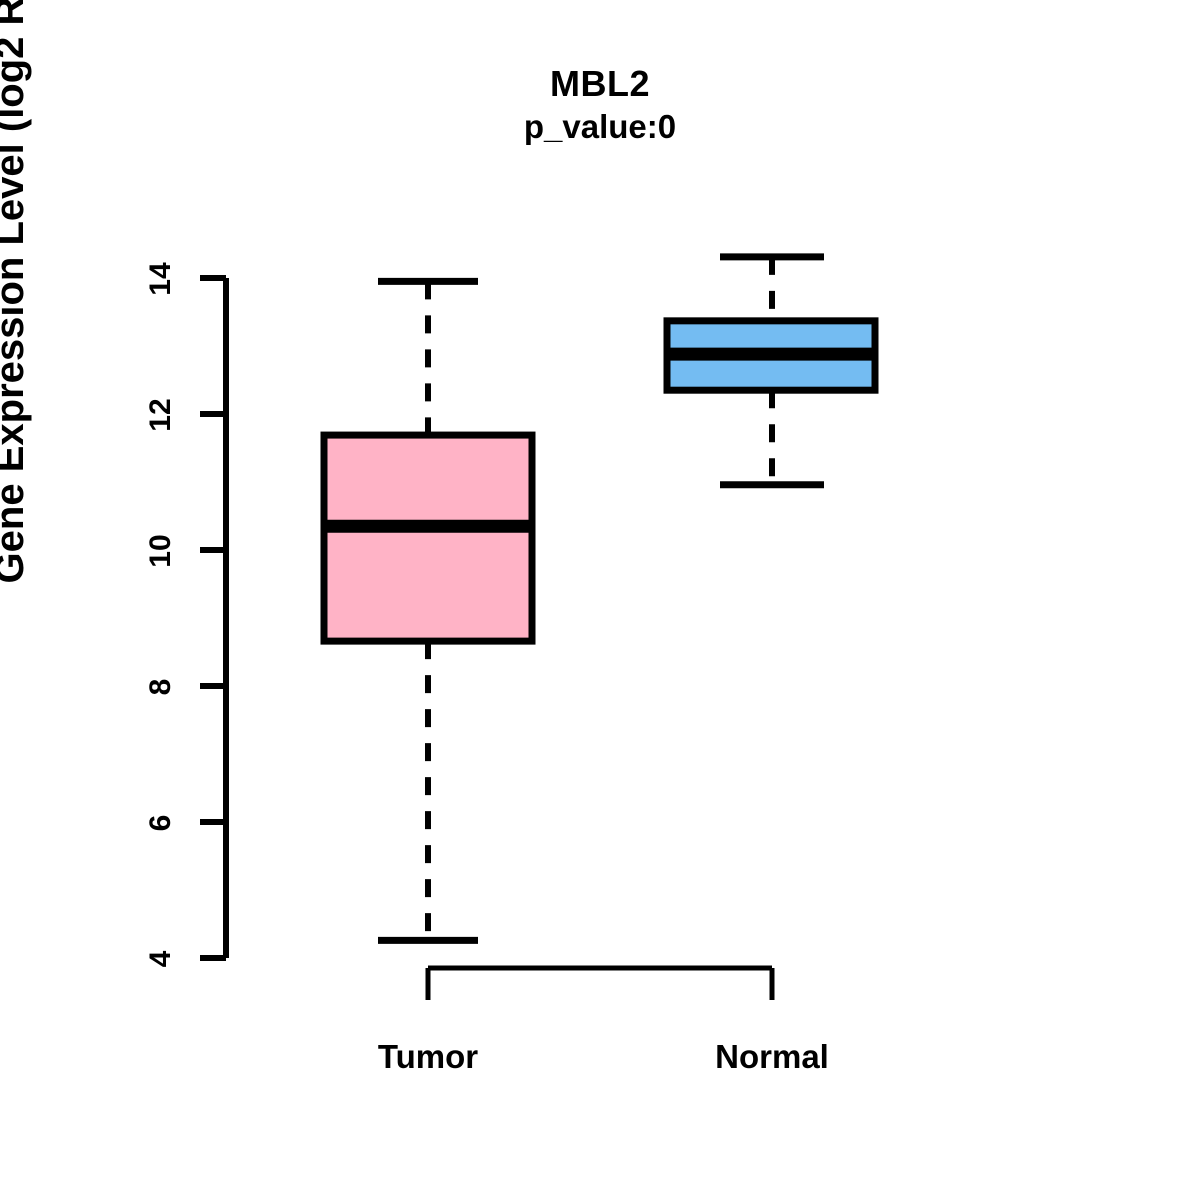  Describe the element at coordinates (772, 1056) in the screenshot. I see `x-tick-label-normal: Normal` at that location.